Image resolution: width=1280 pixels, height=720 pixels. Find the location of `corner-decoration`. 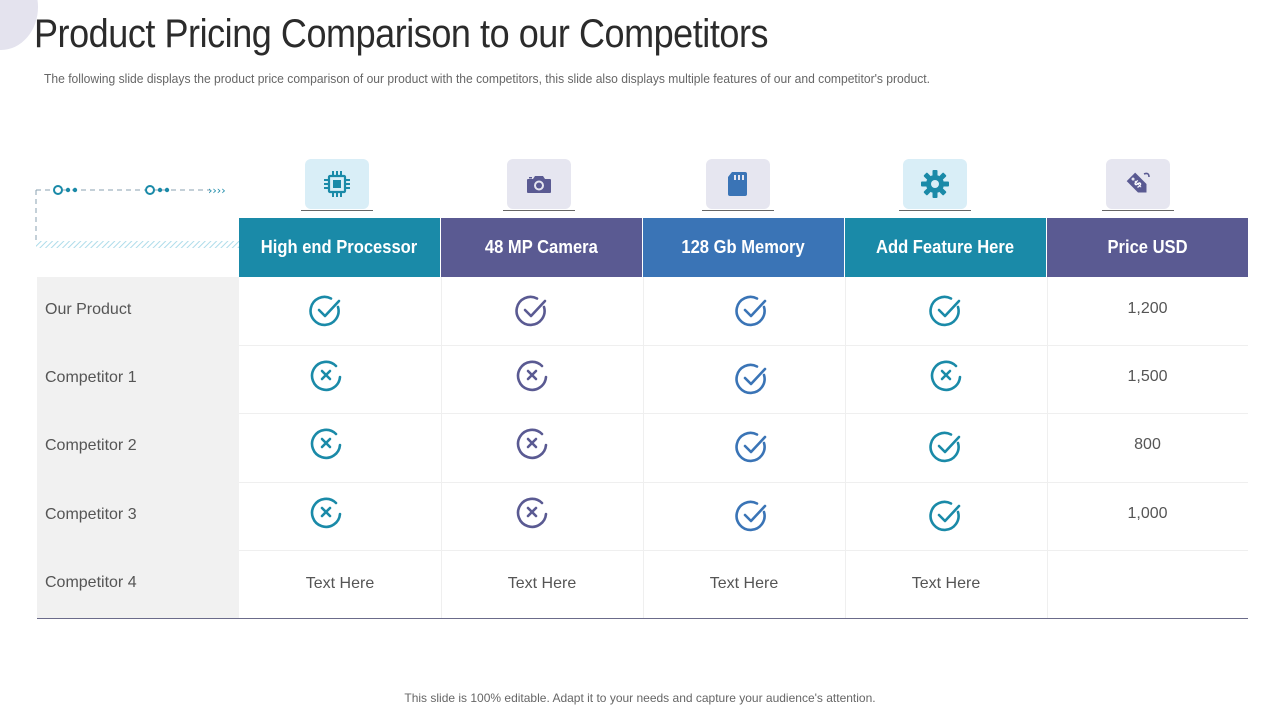

corner-decoration is located at coordinates (19, 25).